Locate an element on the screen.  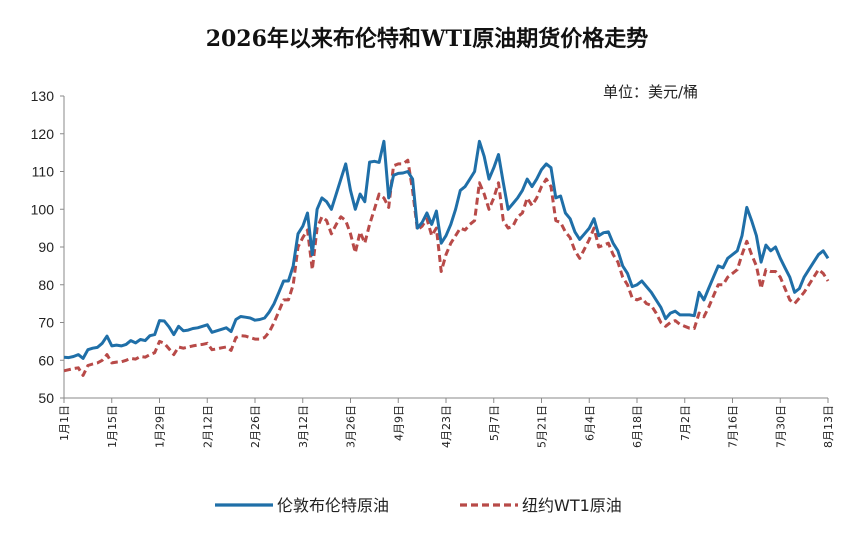
x-tick-label: 1月15日 is located at coordinates (112, 426).